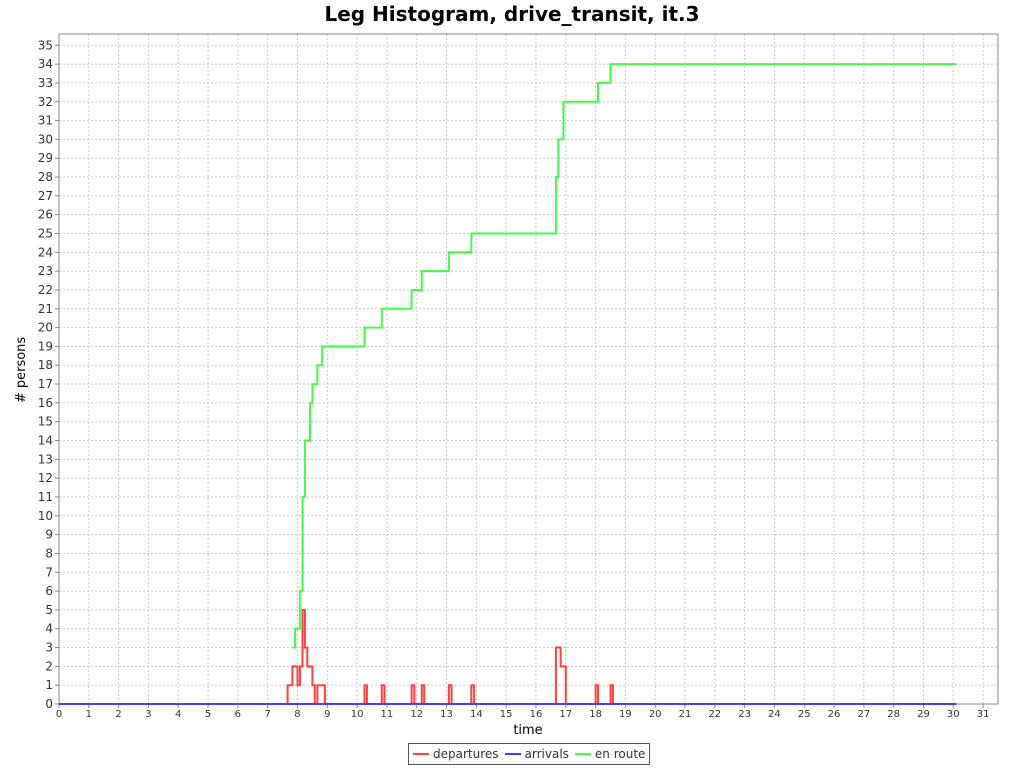  Describe the element at coordinates (421, 754) in the screenshot. I see `departures-swatch` at that location.